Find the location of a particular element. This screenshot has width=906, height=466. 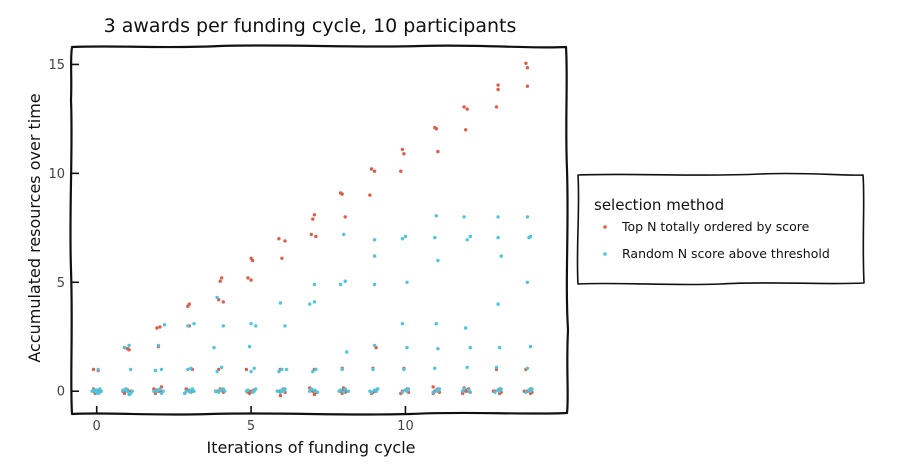

legend-entry-random-n: Random N score above threshold is located at coordinates (726, 253).